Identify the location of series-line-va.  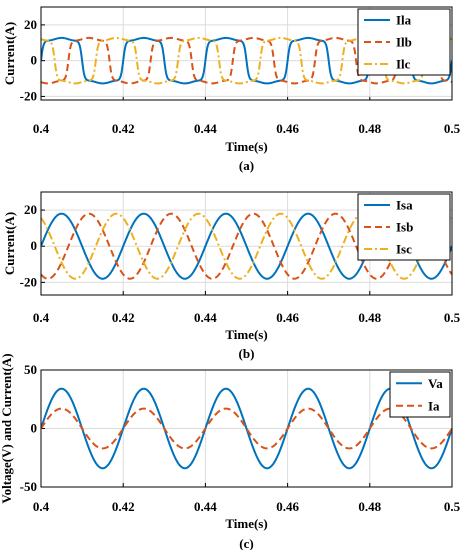
(246, 428).